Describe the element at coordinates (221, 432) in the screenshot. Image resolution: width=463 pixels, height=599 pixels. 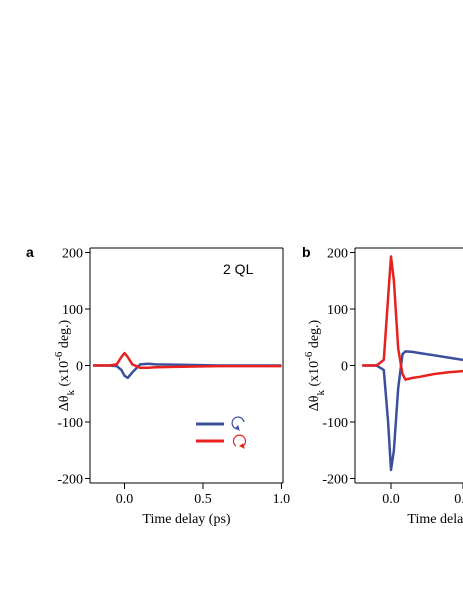
I see `legend` at that location.